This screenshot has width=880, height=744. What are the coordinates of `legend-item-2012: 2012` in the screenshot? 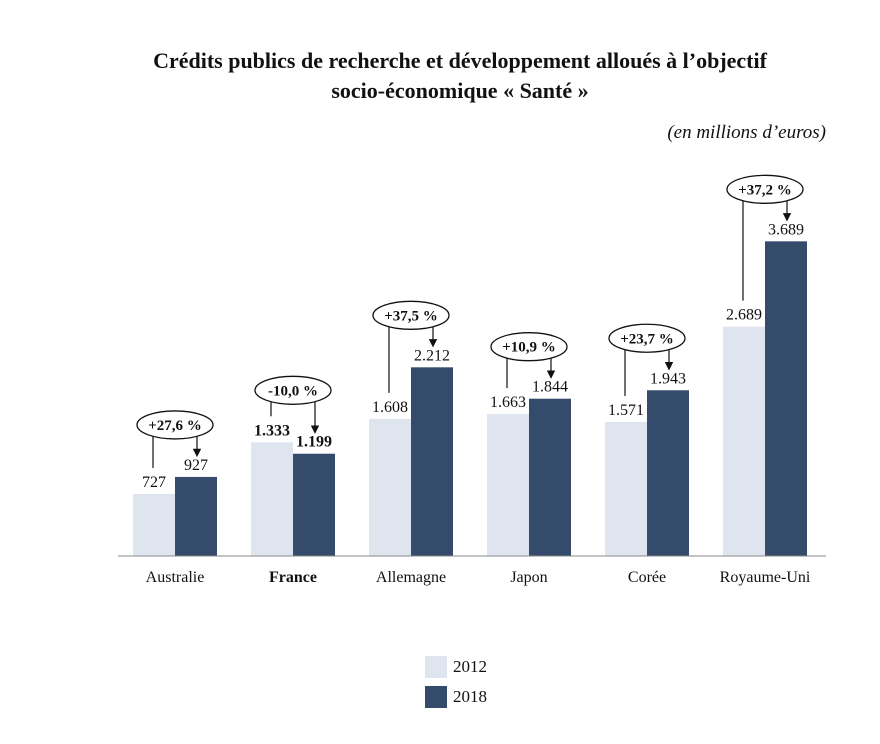 It's located at (456, 667).